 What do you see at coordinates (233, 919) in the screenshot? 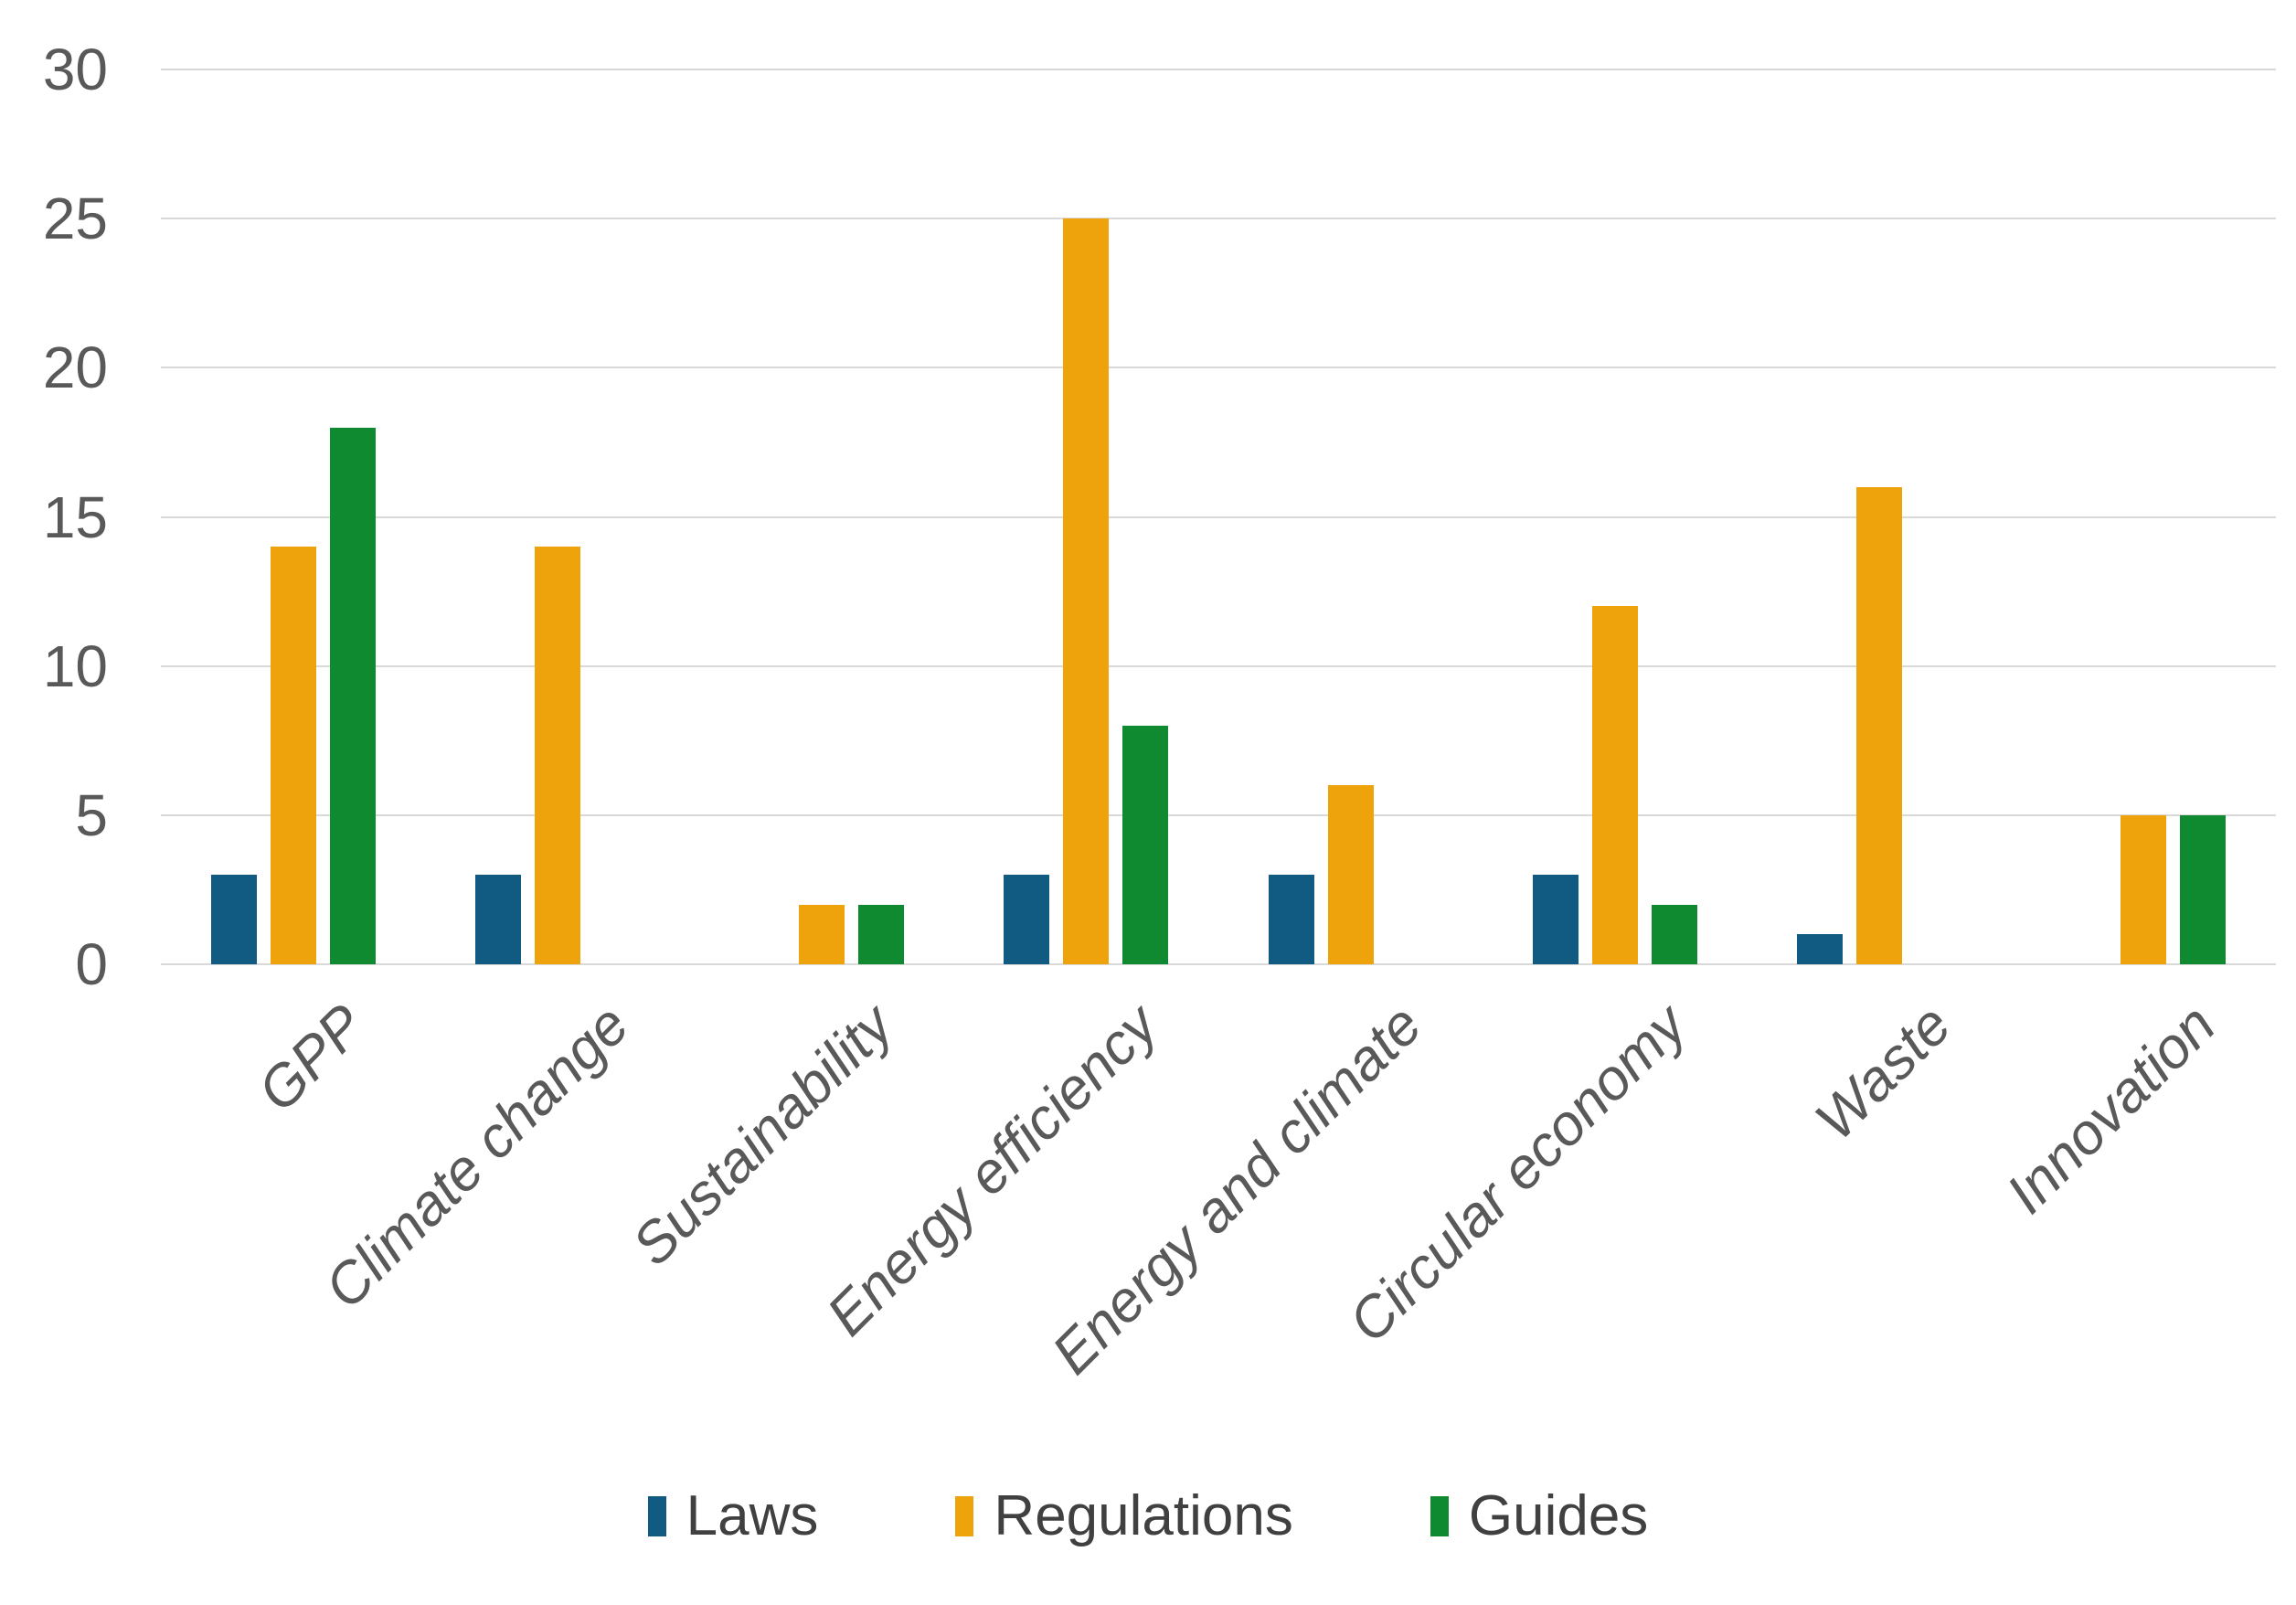
I see `bar-laws-gpp` at bounding box center [233, 919].